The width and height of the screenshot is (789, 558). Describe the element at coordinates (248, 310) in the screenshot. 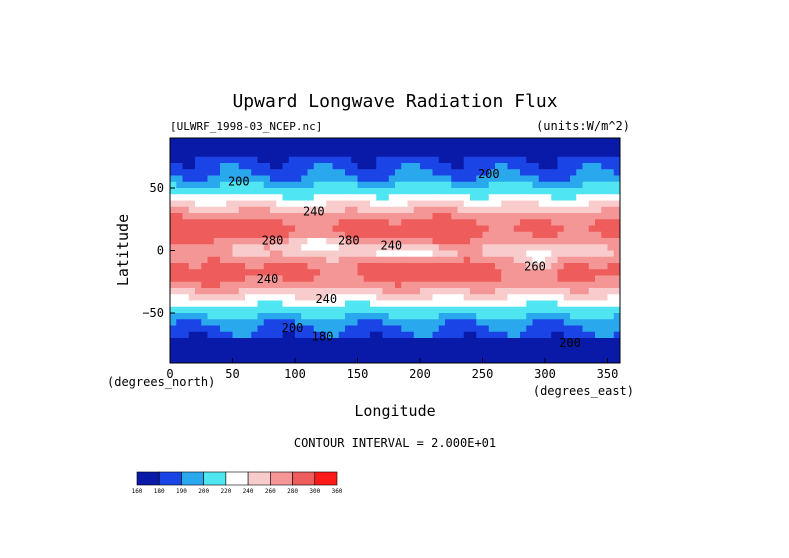

I see `heatmap-cell-1956` at that location.